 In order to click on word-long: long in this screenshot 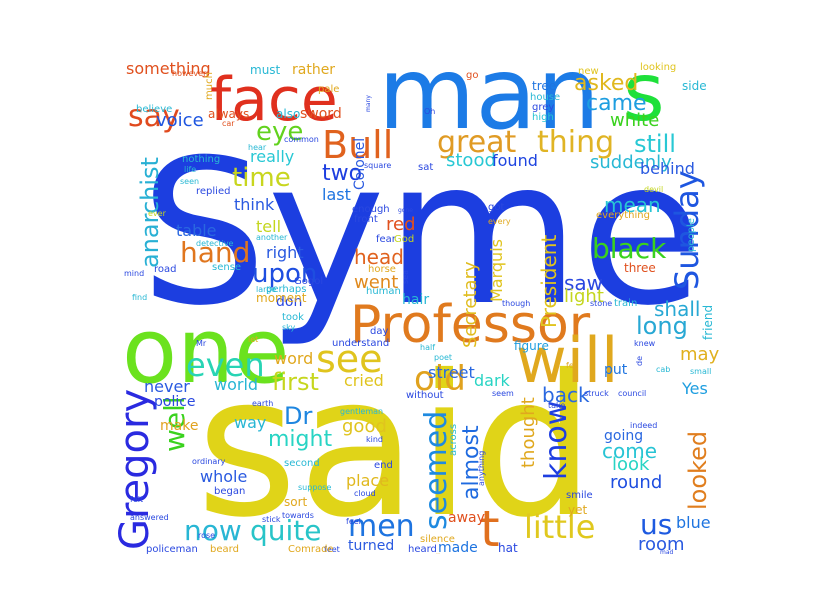, I will do `click(662, 326)`.